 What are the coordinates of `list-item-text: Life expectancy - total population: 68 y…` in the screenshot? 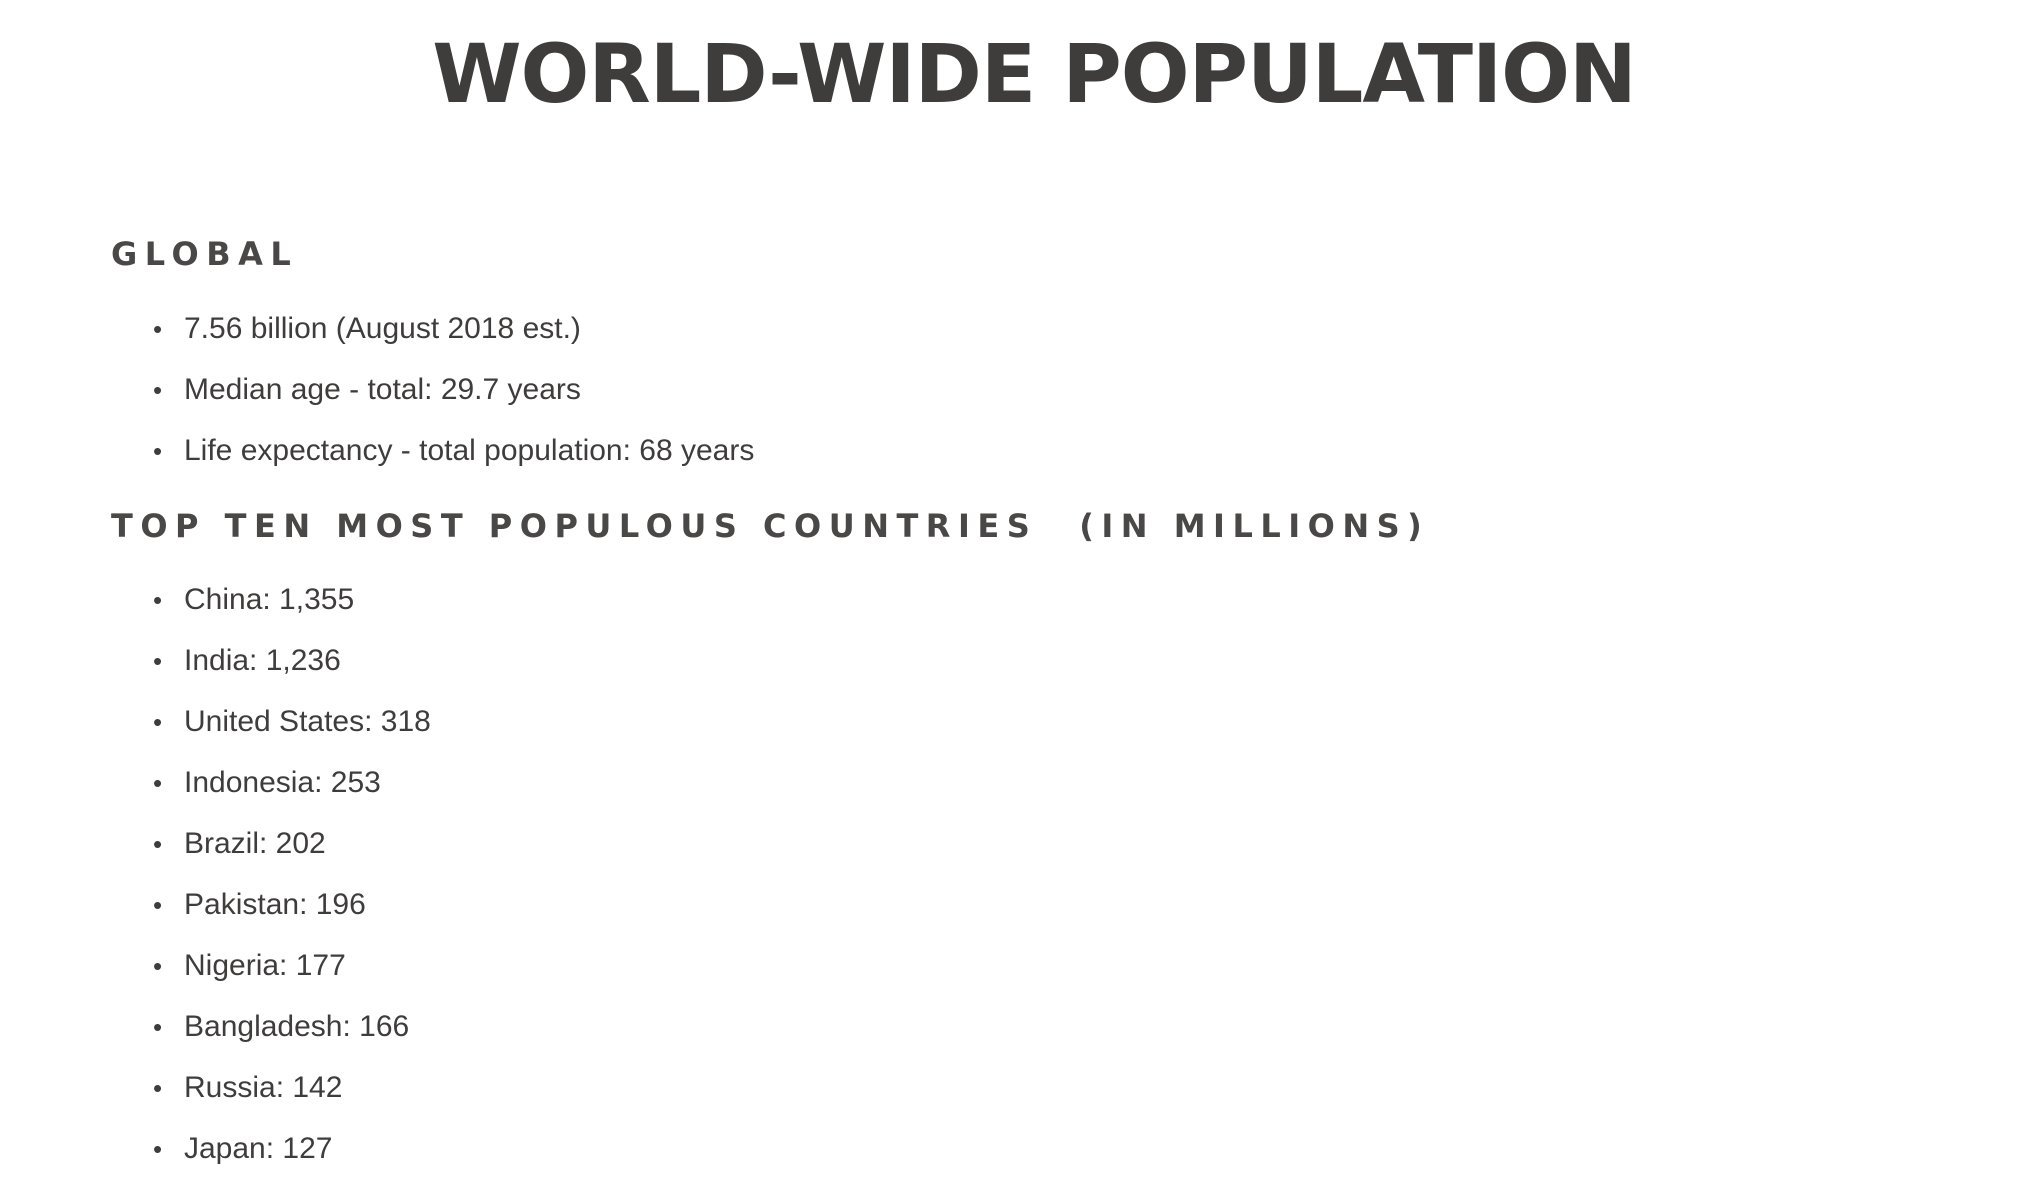 It's located at (469, 450).